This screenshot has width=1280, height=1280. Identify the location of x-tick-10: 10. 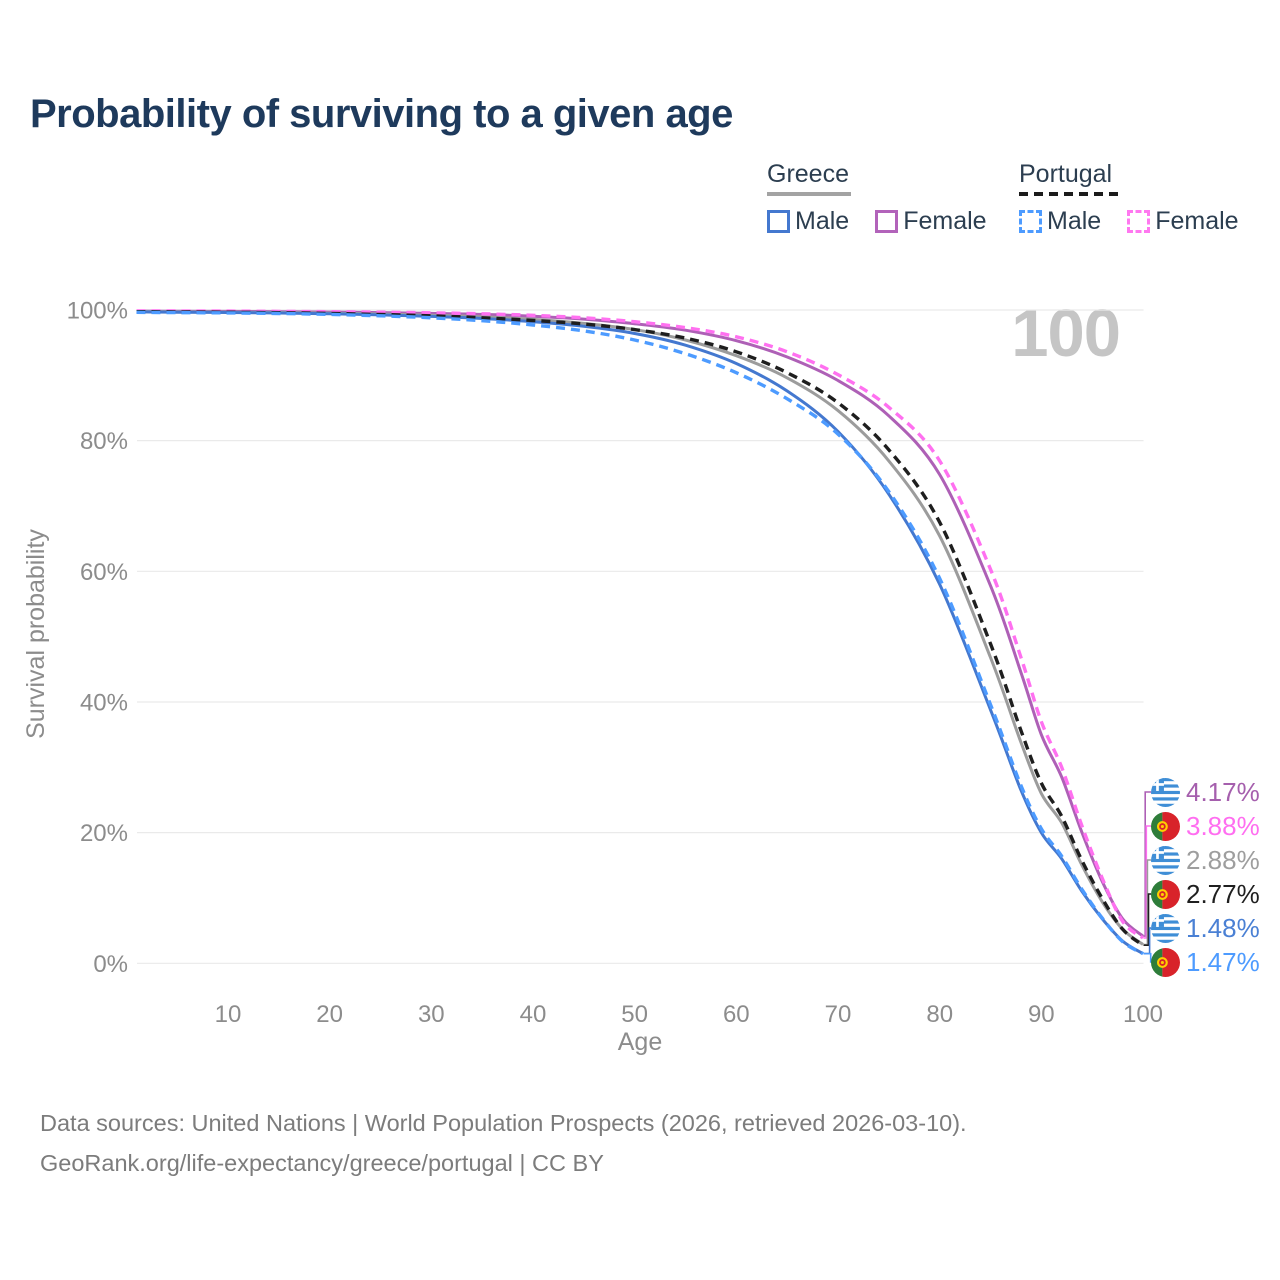
(228, 1014).